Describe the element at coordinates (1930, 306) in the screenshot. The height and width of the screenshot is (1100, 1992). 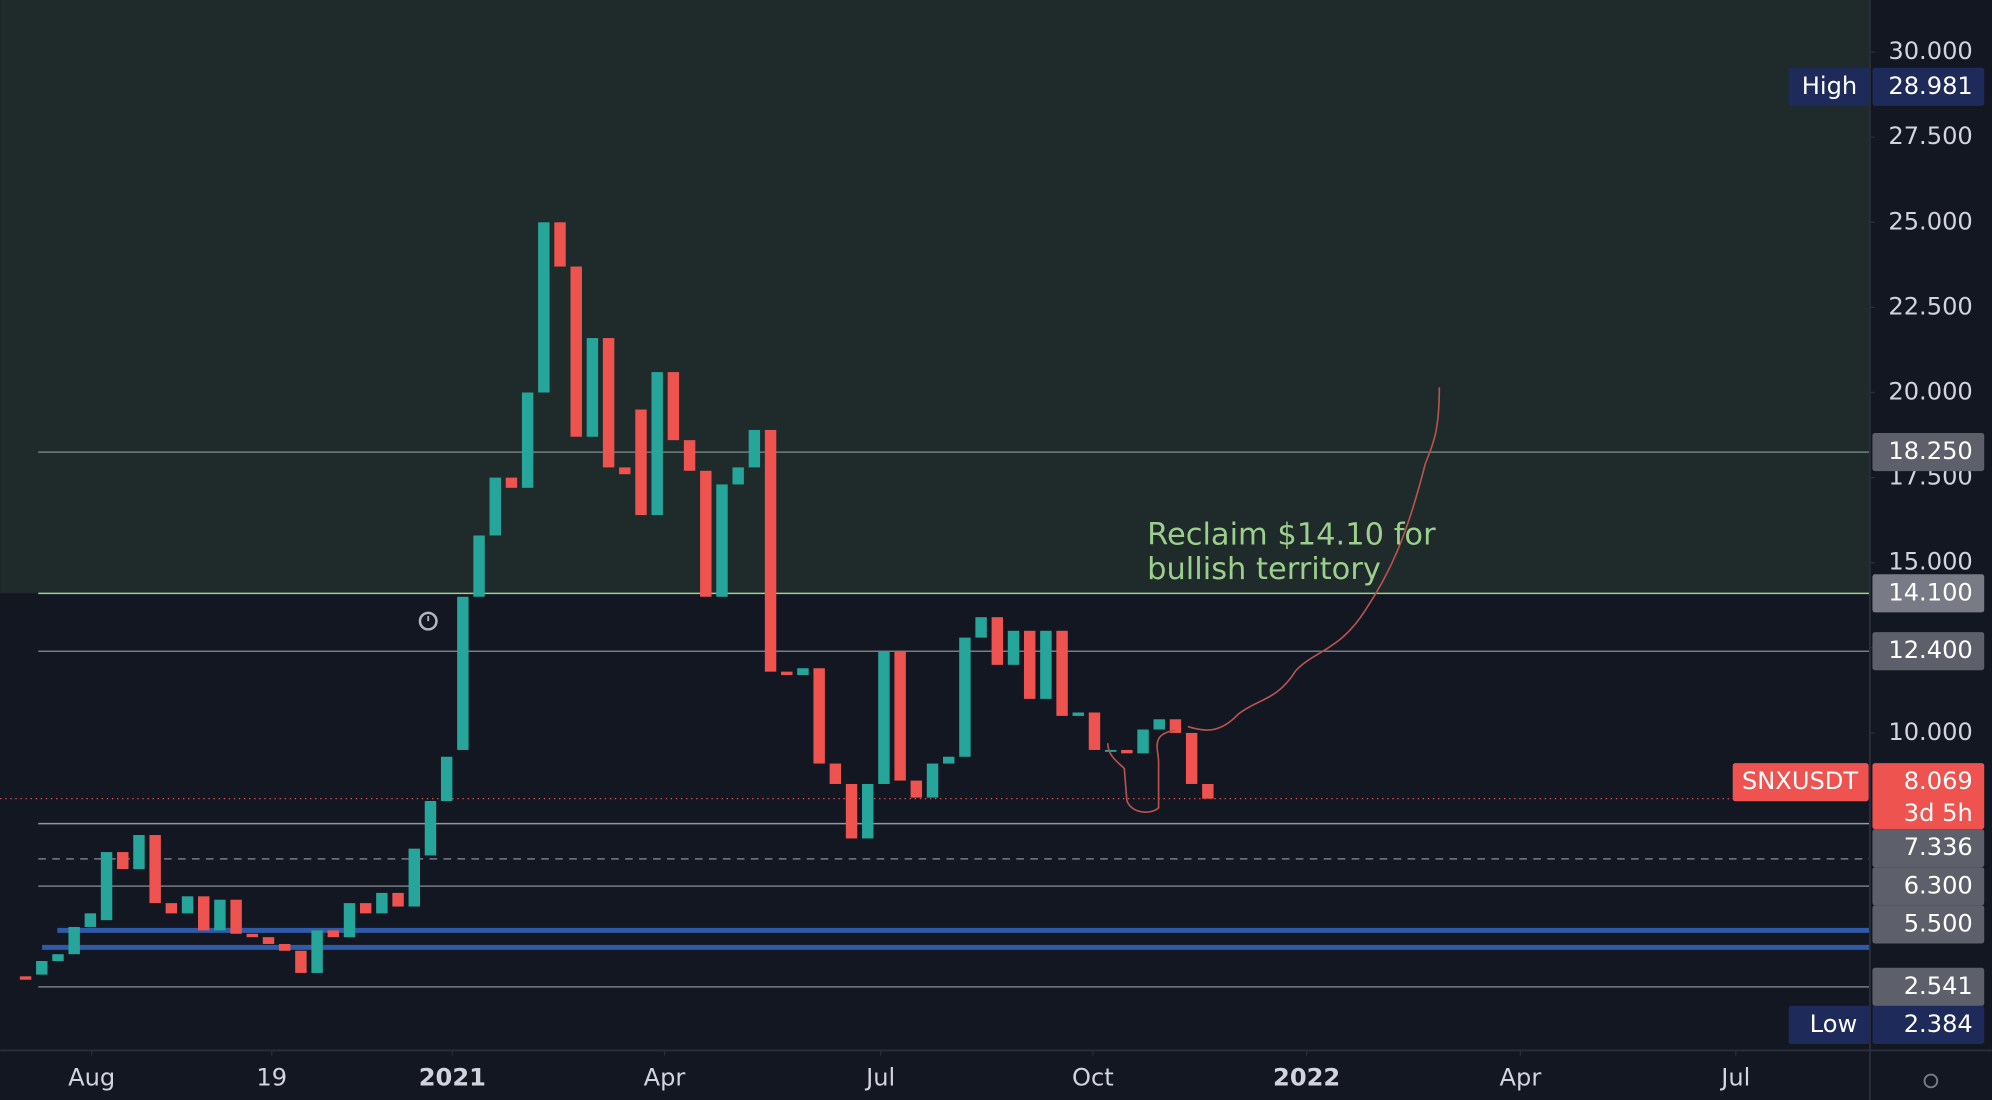
I see `y-tick-label: 22.500` at that location.